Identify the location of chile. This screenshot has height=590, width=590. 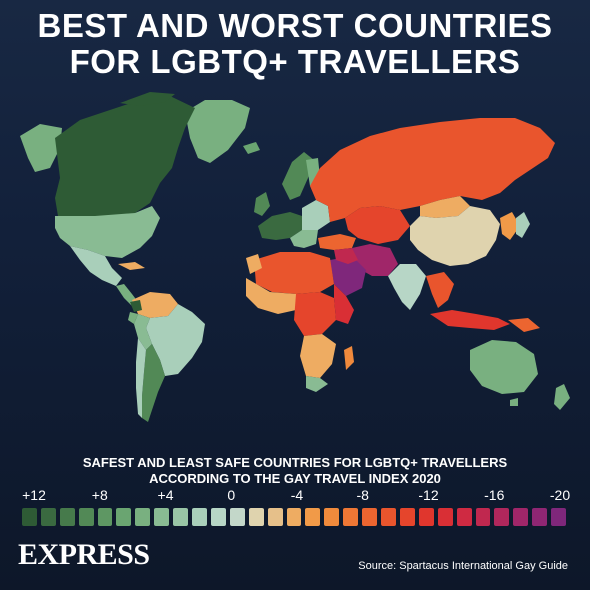
(141, 378).